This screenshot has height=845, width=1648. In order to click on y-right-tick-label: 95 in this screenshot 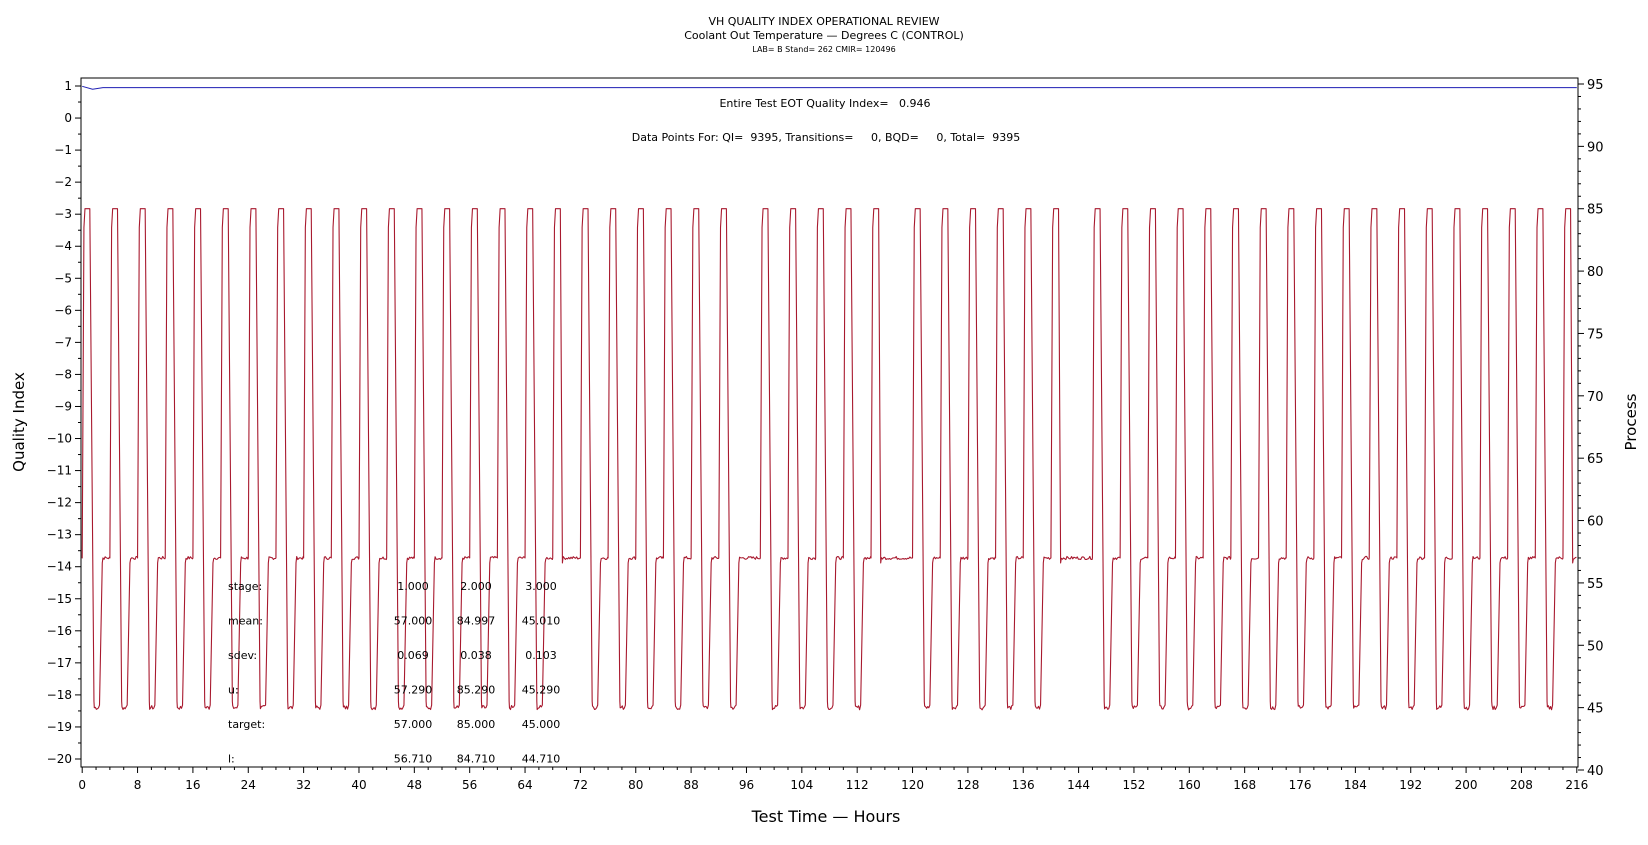, I will do `click(1595, 85)`.